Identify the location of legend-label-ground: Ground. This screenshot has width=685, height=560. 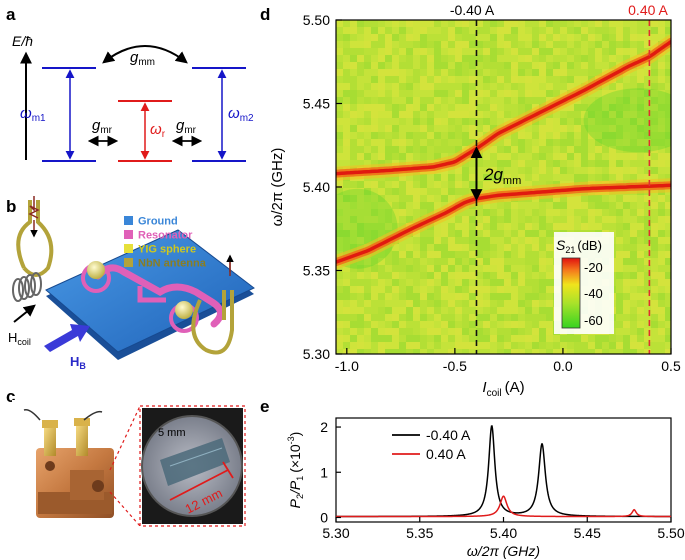
(158, 222).